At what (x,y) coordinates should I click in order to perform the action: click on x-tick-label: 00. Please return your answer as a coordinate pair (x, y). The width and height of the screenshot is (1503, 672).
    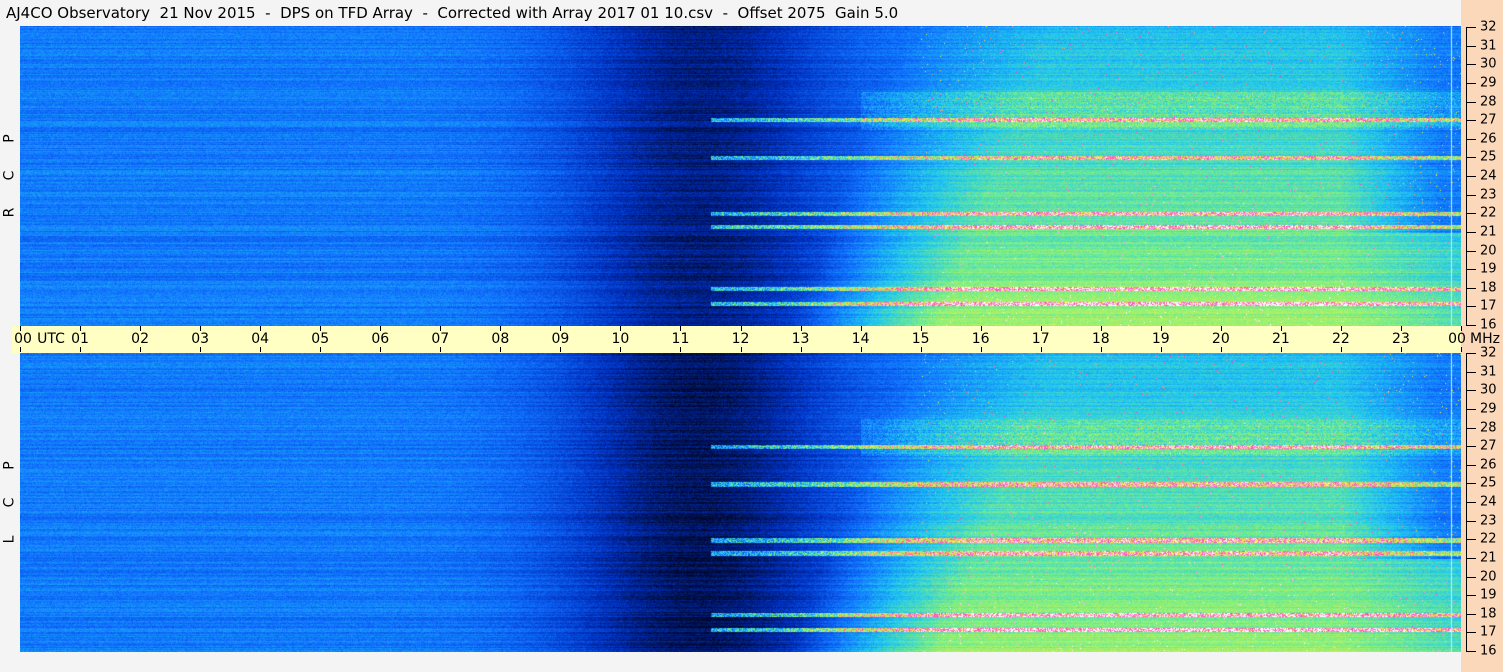
    Looking at the image, I should click on (1457, 339).